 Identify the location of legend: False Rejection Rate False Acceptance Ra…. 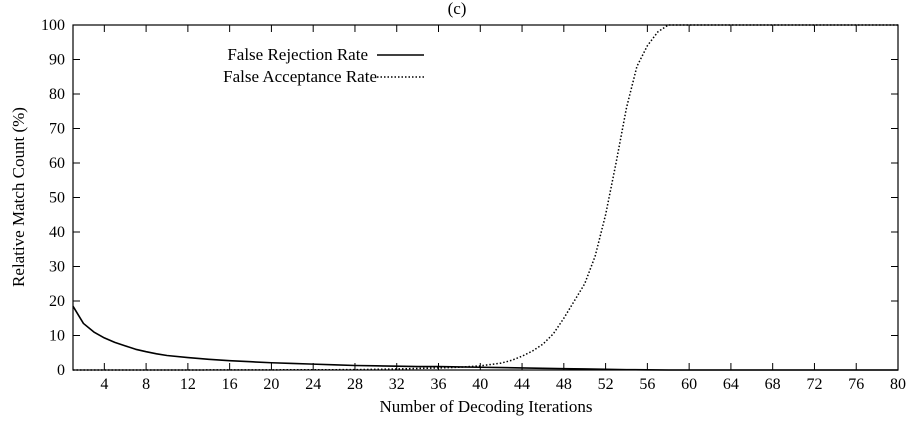
(323, 65).